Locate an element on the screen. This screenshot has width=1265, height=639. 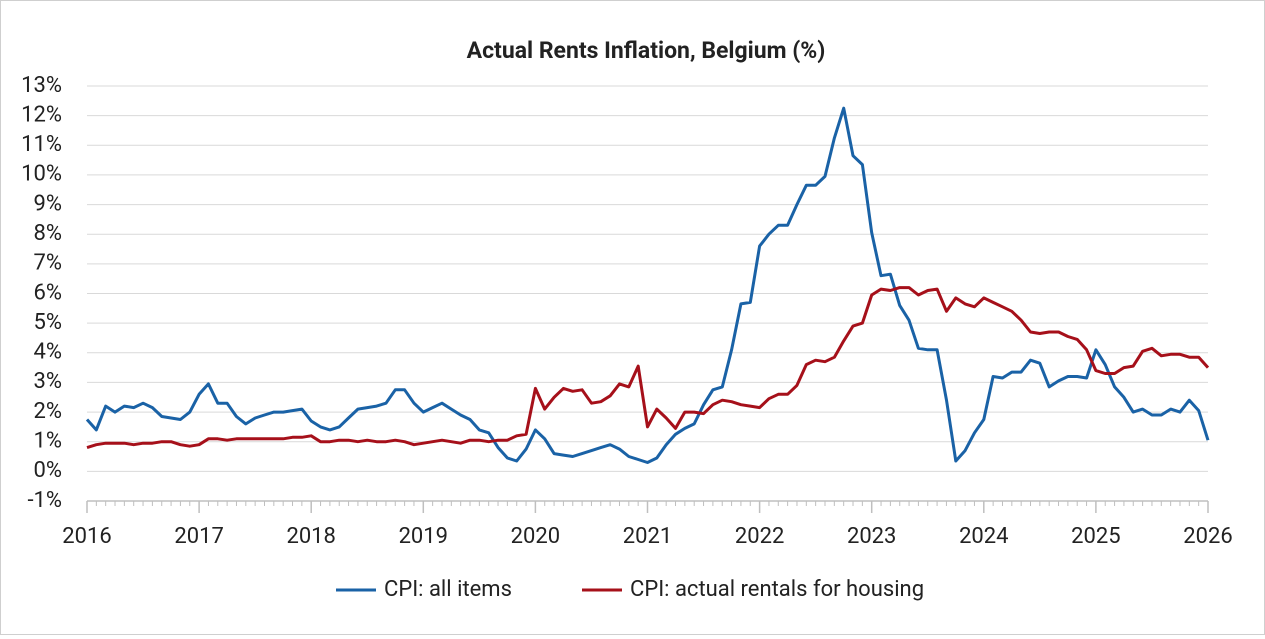
x-tick-label: 2026 is located at coordinates (1207, 536).